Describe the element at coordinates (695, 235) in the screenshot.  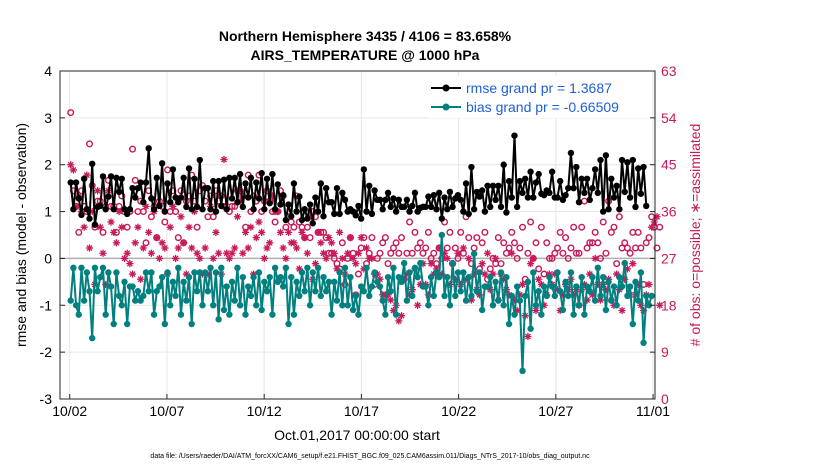
I see `y-axis-right-label: # of obs: o=possible; ∗=assimilated` at that location.